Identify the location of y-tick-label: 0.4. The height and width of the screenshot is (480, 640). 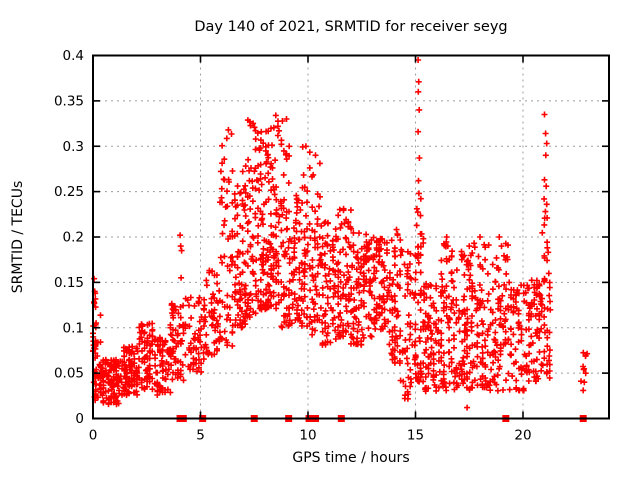
(73, 56).